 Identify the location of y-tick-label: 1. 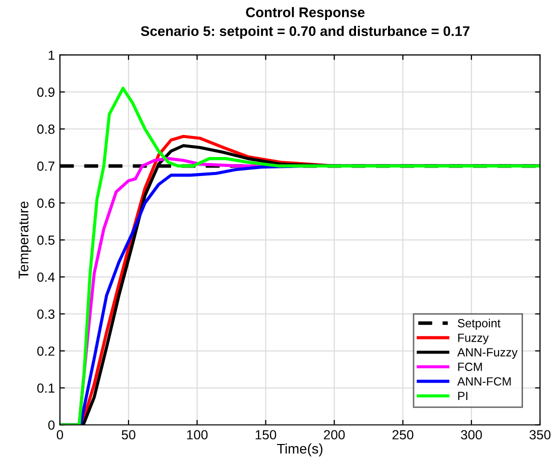
(51, 55).